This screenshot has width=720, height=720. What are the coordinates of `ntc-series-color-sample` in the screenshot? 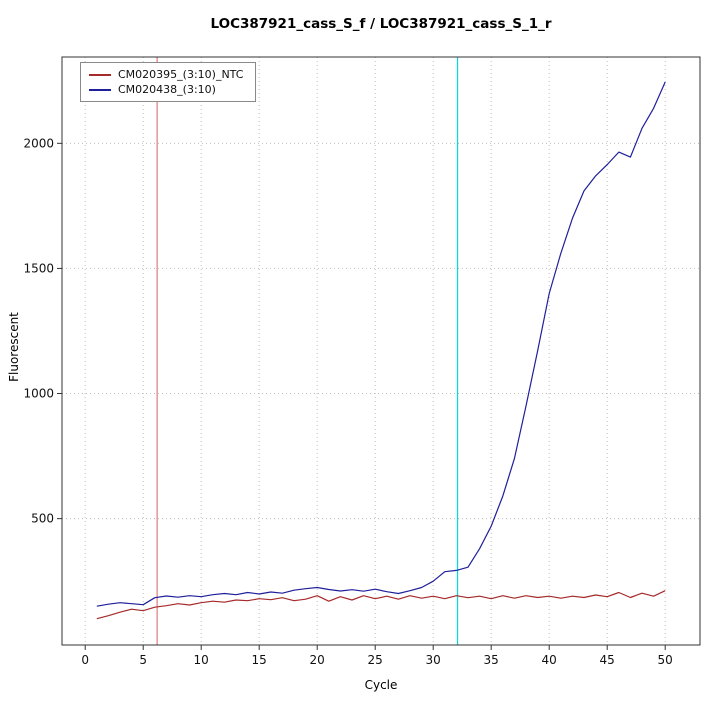 It's located at (100, 74).